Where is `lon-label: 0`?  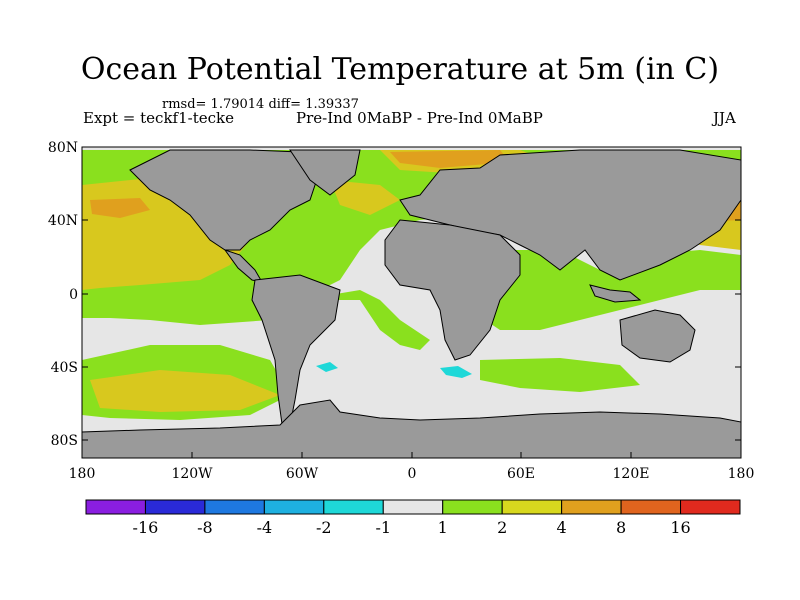
lon-label: 0 is located at coordinates (412, 474).